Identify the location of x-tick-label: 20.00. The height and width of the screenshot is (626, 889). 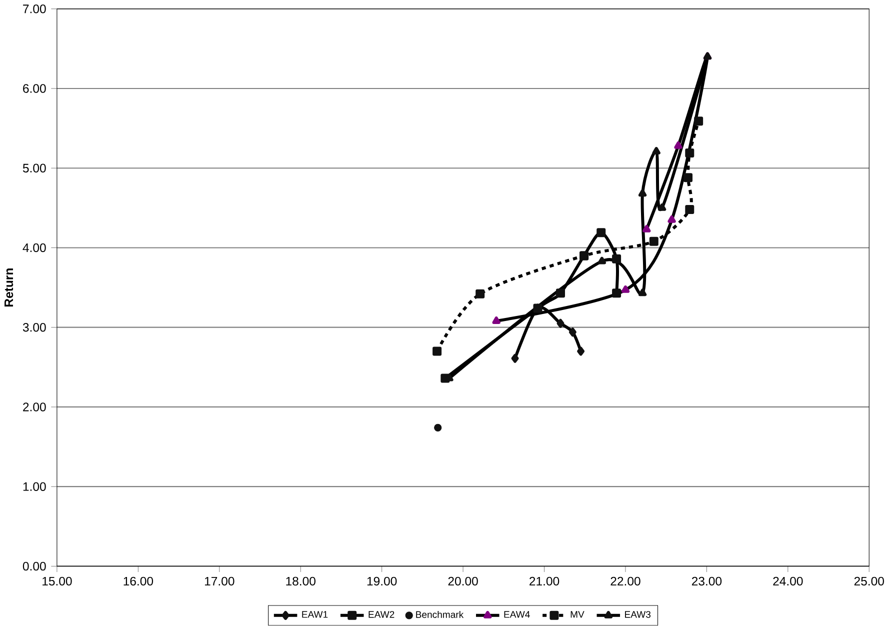
(463, 581).